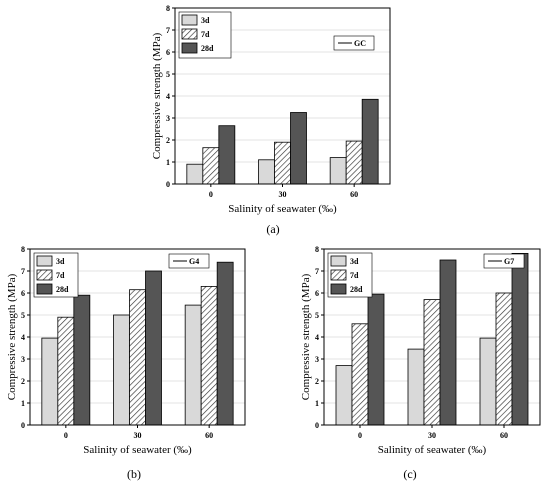  I want to click on panel-b-caption: (b), so click(134, 474).